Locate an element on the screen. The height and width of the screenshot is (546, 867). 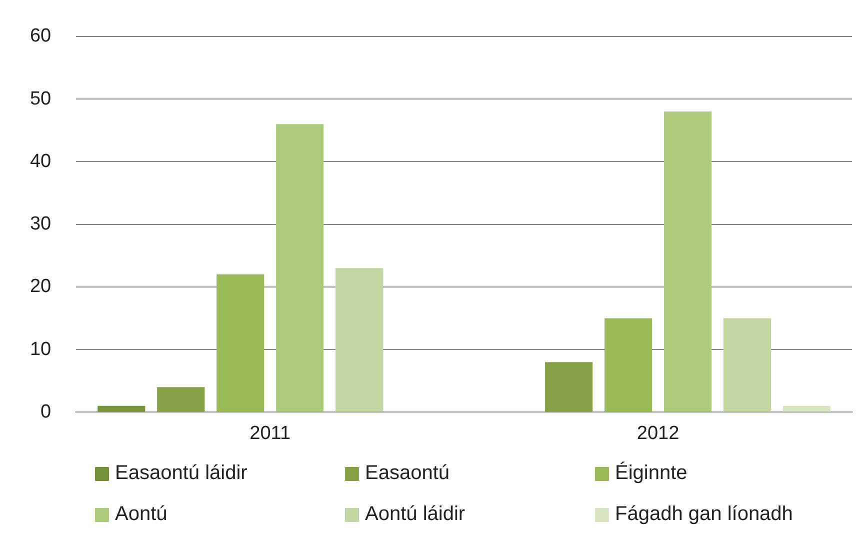
x-tick-label: 2012 is located at coordinates (658, 433).